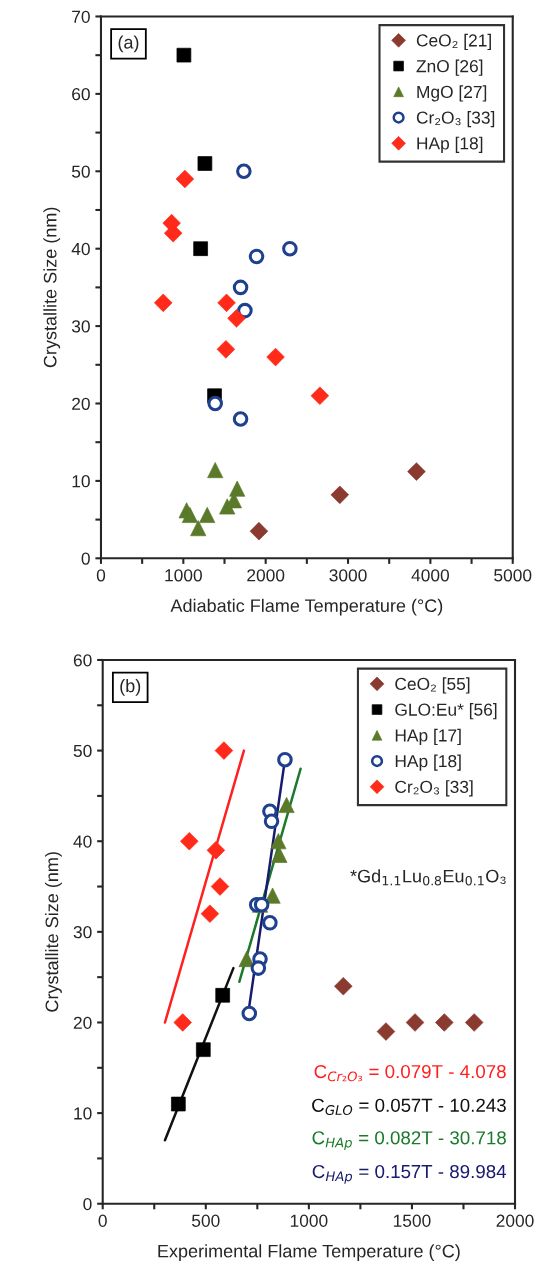 The height and width of the screenshot is (1287, 542). Describe the element at coordinates (206, 1220) in the screenshot. I see `x-tick-label: 500` at that location.